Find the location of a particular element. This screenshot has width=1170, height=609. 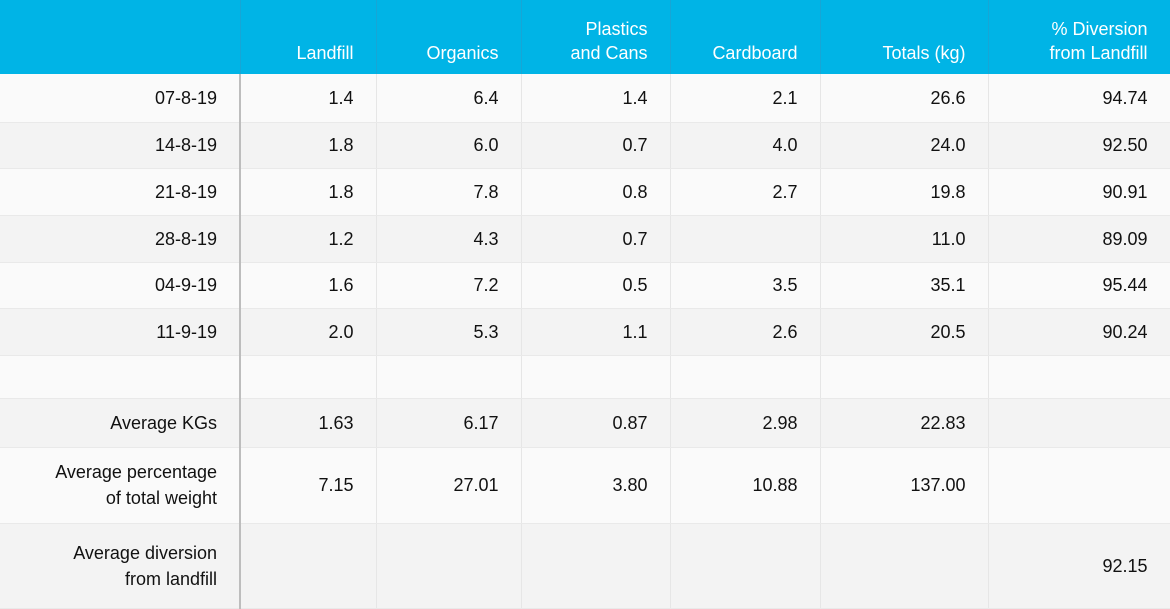

column-header: Organics is located at coordinates (449, 37).